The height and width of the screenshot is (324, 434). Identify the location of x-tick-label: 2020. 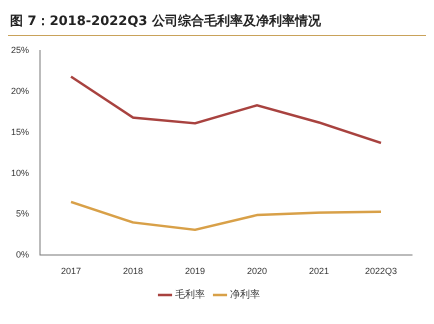
(257, 271).